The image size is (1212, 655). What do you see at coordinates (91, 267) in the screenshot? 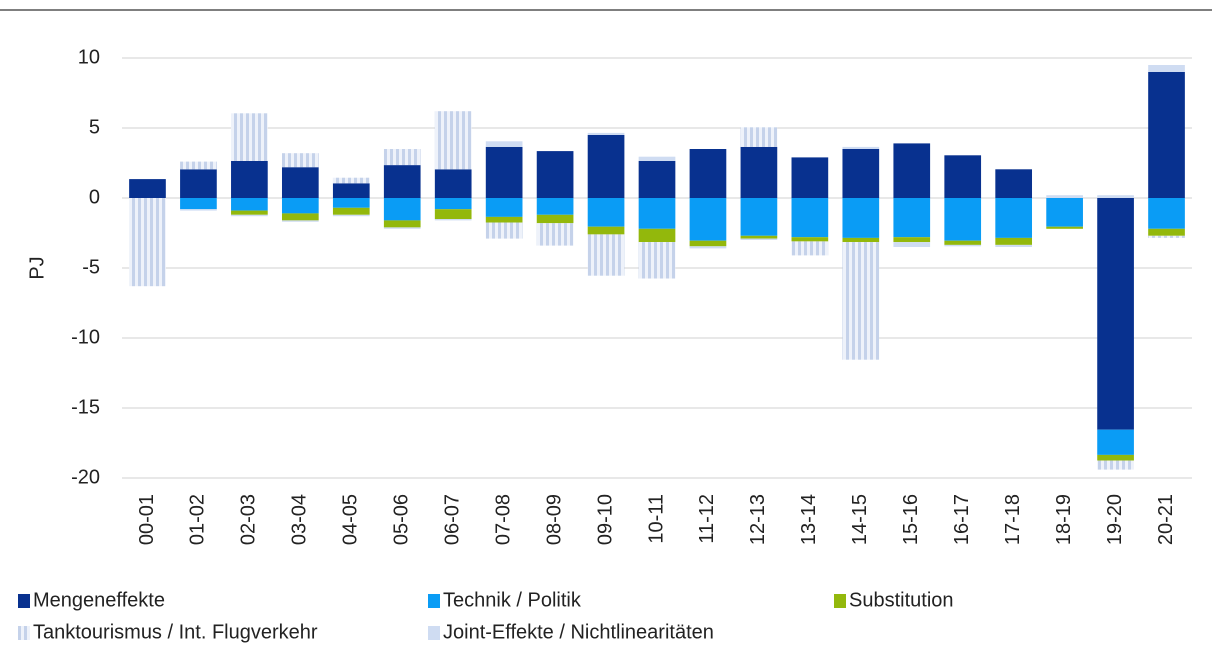
I see `y-tick-label: -5` at bounding box center [91, 267].